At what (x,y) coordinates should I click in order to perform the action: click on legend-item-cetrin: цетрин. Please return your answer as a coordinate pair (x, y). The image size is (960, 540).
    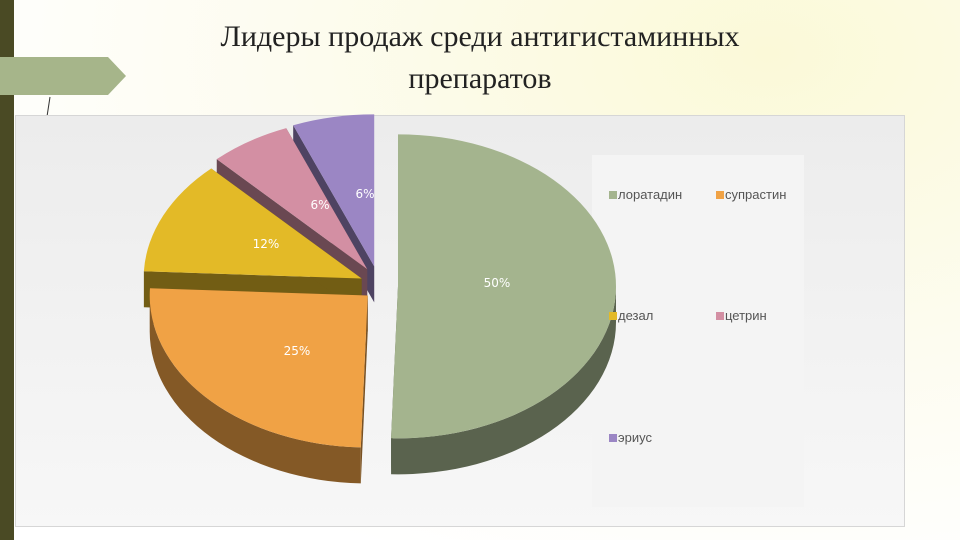
    Looking at the image, I should click on (741, 315).